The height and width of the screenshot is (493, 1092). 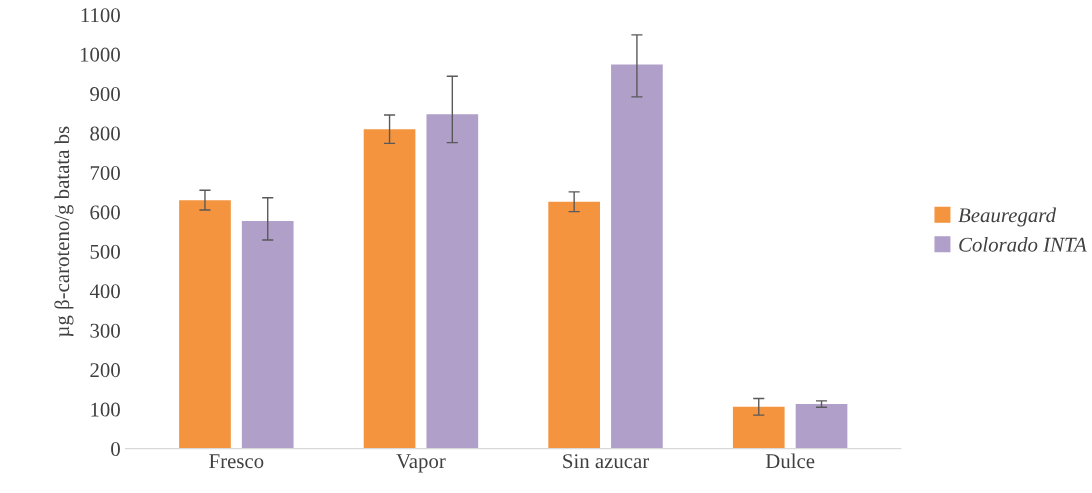 What do you see at coordinates (104, 291) in the screenshot?
I see `y-tick-label: 400` at bounding box center [104, 291].